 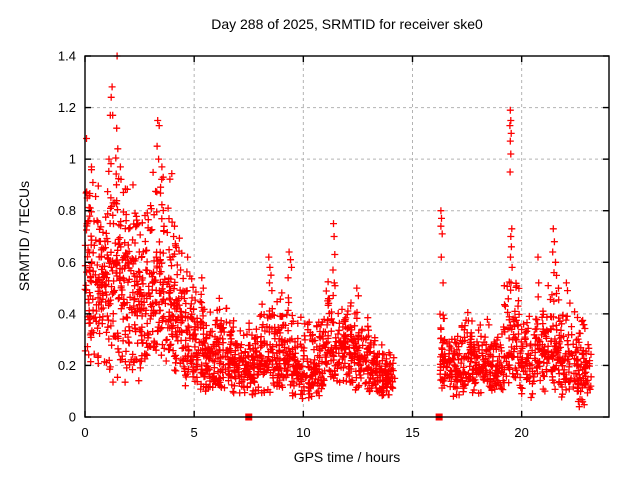 I want to click on y-tick-label: 1, so click(x=72, y=159).